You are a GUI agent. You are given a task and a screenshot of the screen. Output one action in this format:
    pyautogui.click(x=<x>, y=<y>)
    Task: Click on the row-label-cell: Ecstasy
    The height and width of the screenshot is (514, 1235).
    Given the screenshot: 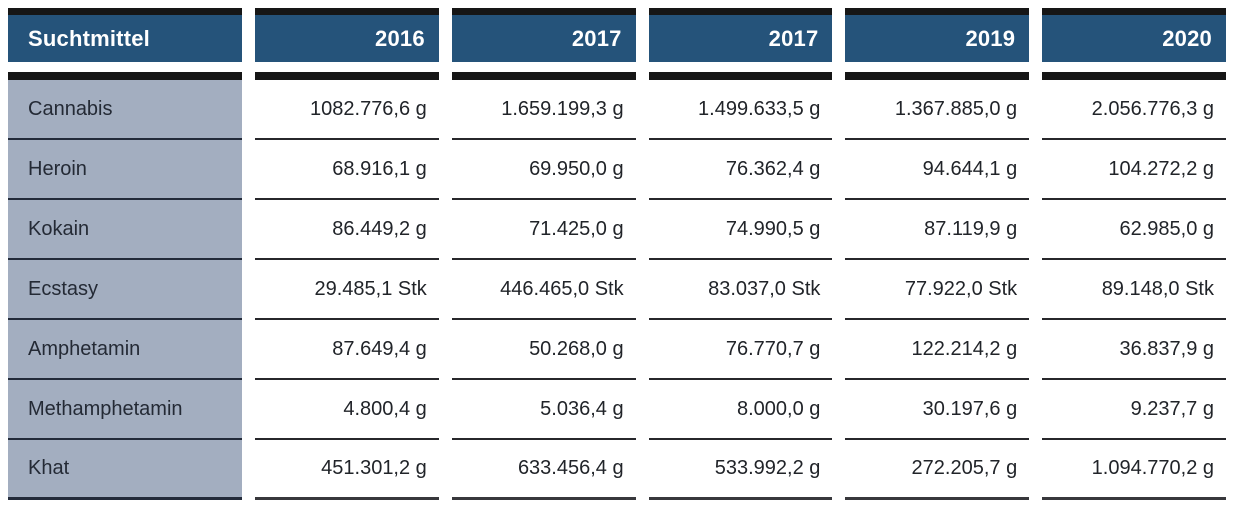 What is the action you would take?
    pyautogui.click(x=125, y=290)
    